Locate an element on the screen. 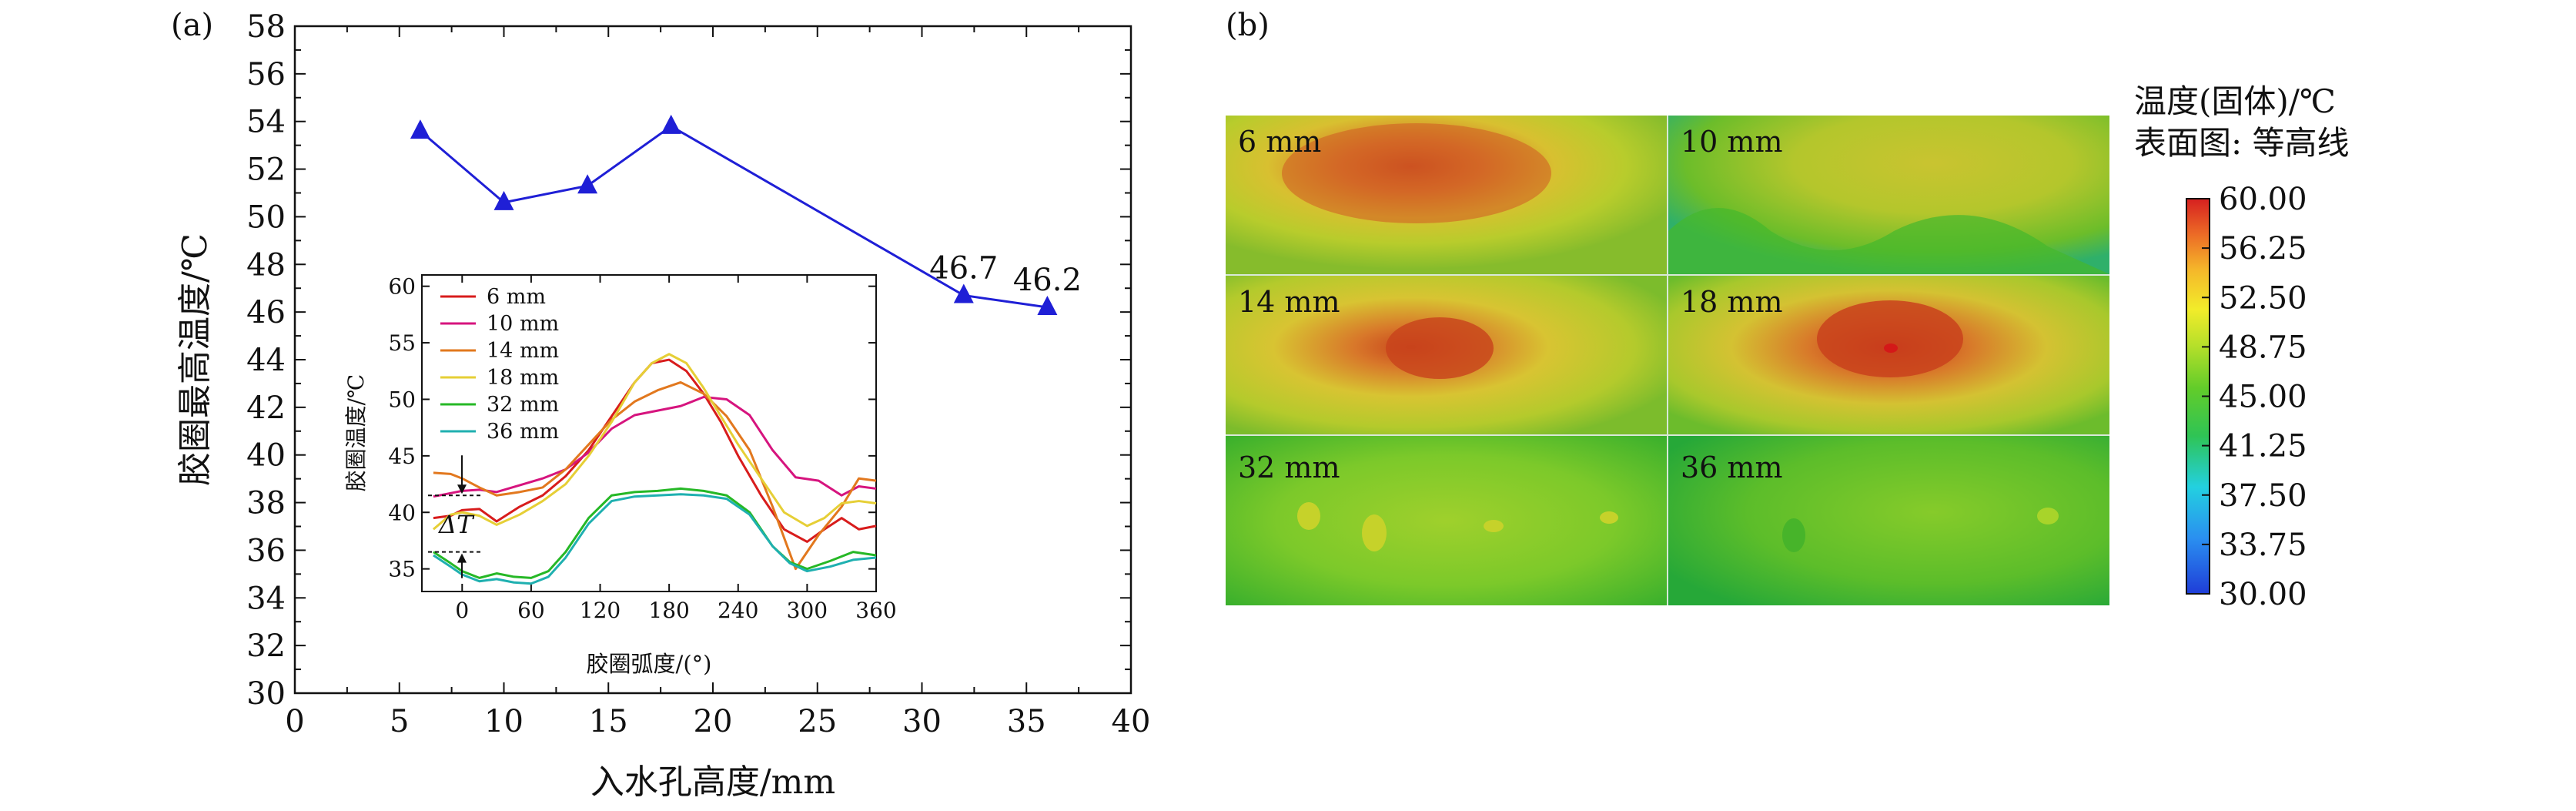 The width and height of the screenshot is (2576, 811). x-tick-label: 0 is located at coordinates (295, 721).